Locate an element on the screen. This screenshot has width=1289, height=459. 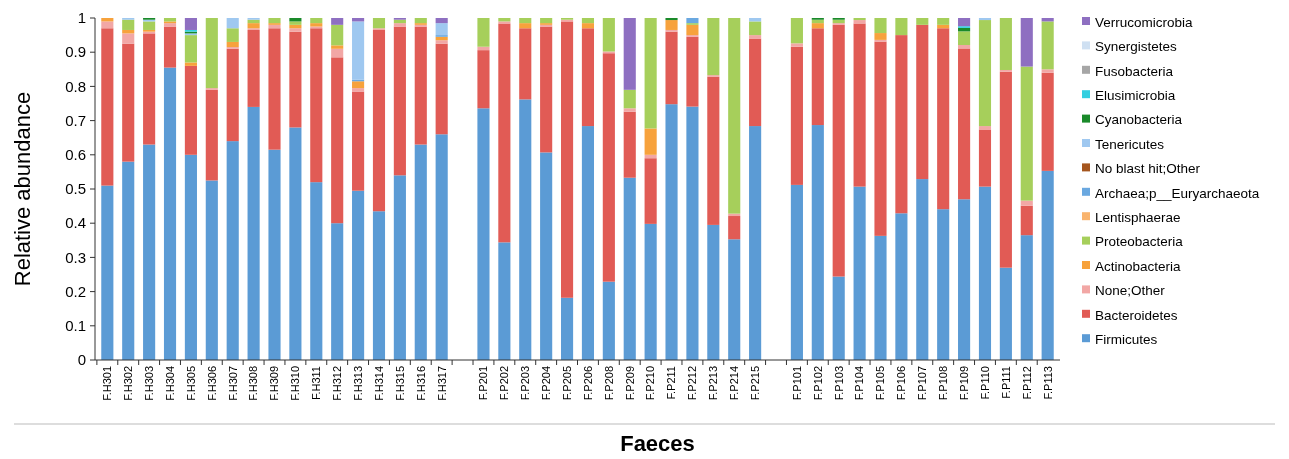
legend-label: None;Other is located at coordinates (1130, 291).